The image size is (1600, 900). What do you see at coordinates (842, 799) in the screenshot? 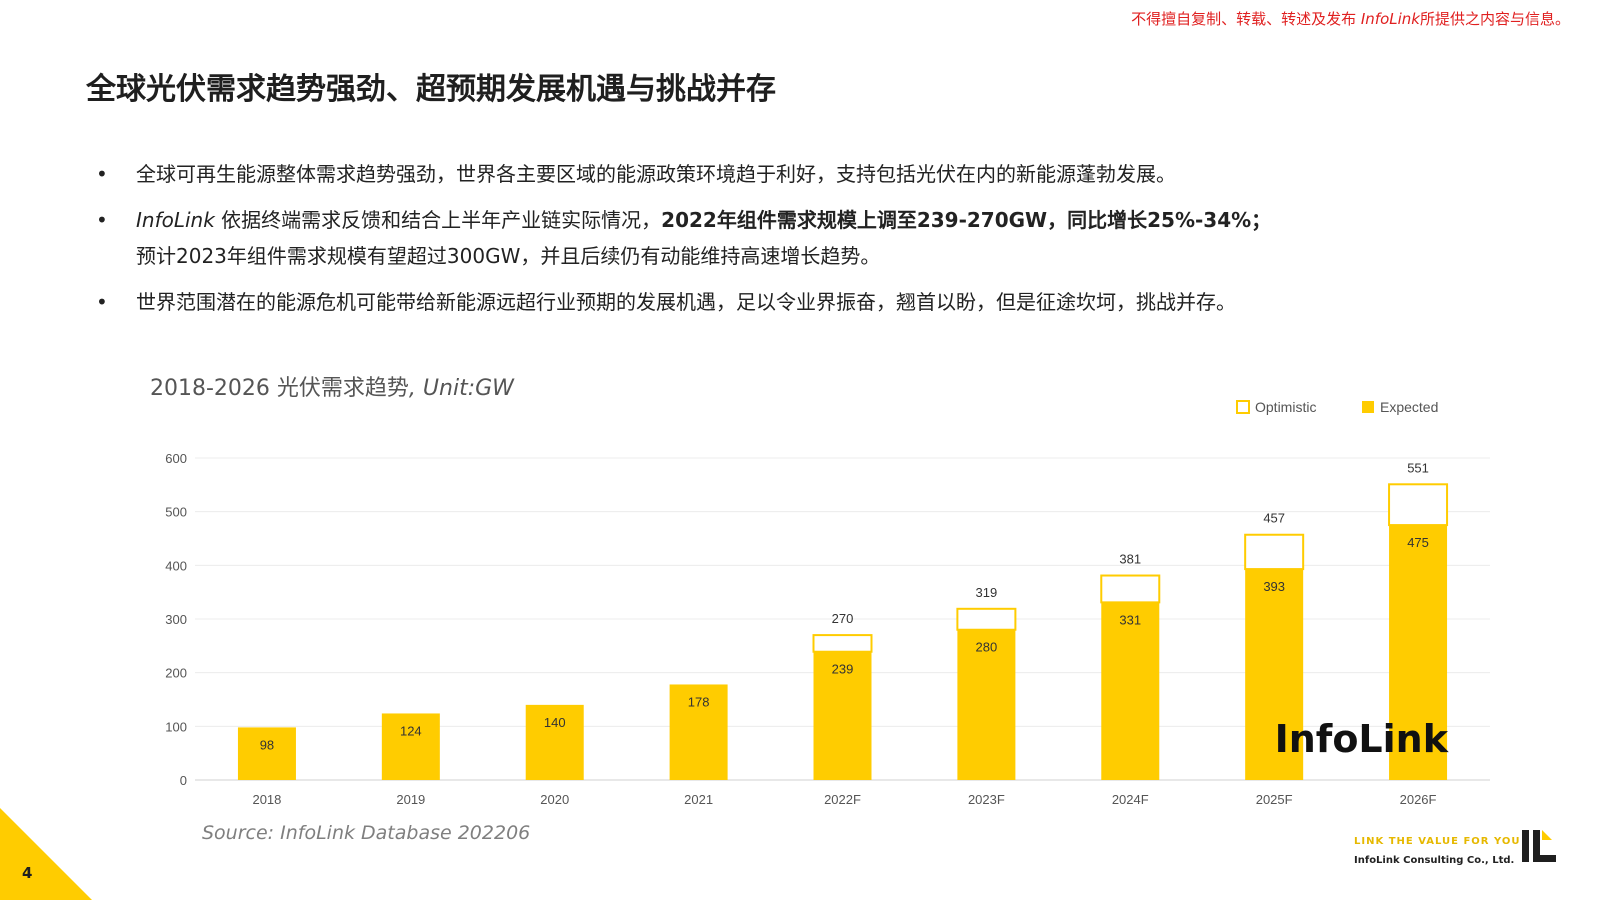
I see `x-tick-label: 2022F` at bounding box center [842, 799].